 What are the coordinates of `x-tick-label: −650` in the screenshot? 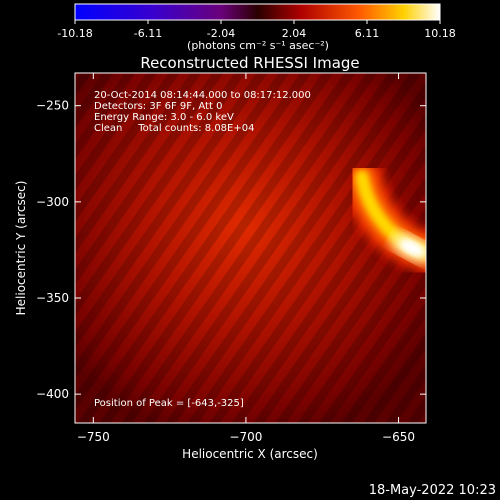 It's located at (398, 437).